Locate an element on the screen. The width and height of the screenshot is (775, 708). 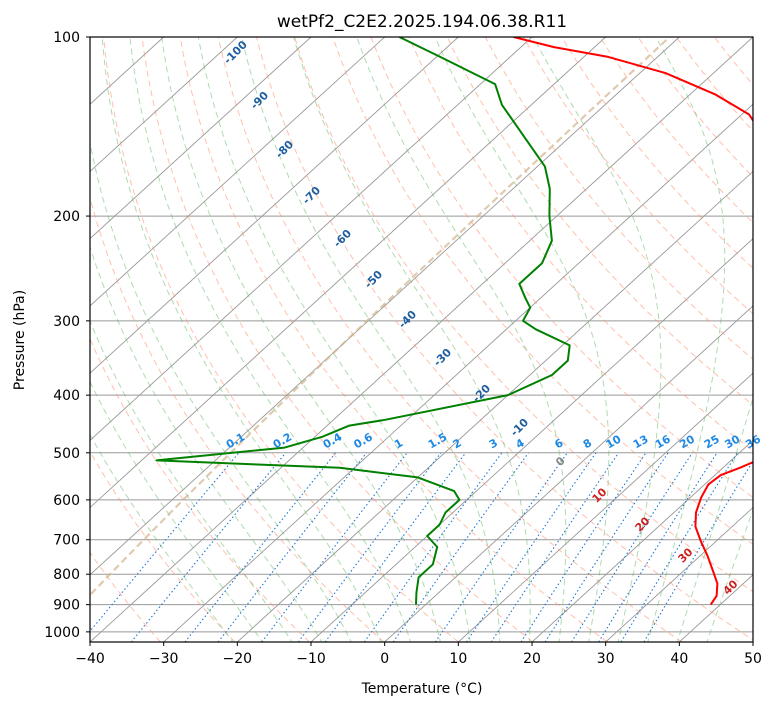
y-axis: 100 200 300 400 500 600 700 800 900 1000 is located at coordinates (67, 335).